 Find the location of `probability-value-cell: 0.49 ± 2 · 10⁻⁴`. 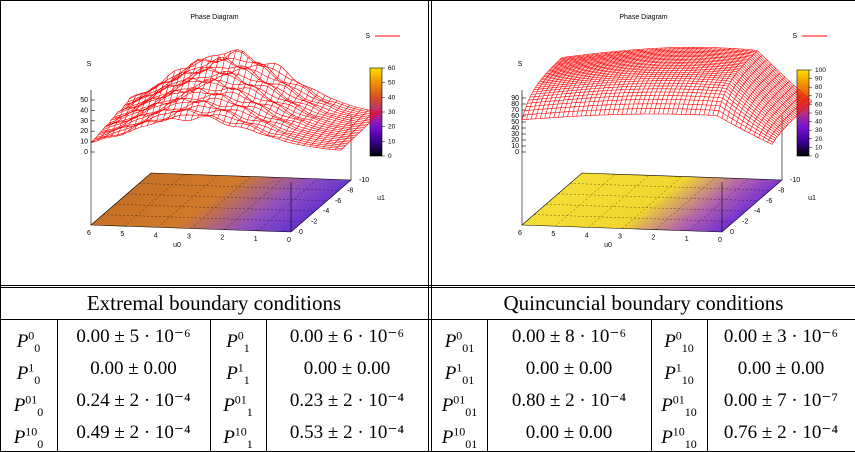

probability-value-cell: 0.49 ± 2 · 10⁻⁴ is located at coordinates (133, 432).